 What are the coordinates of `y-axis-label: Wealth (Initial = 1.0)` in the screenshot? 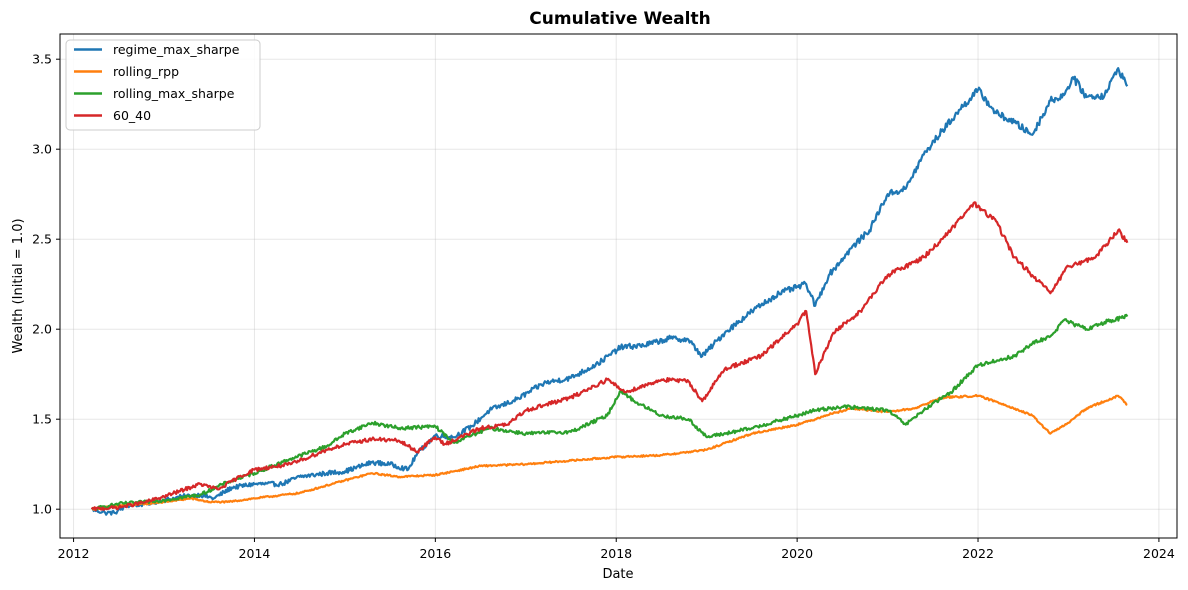 It's located at (18, 285).